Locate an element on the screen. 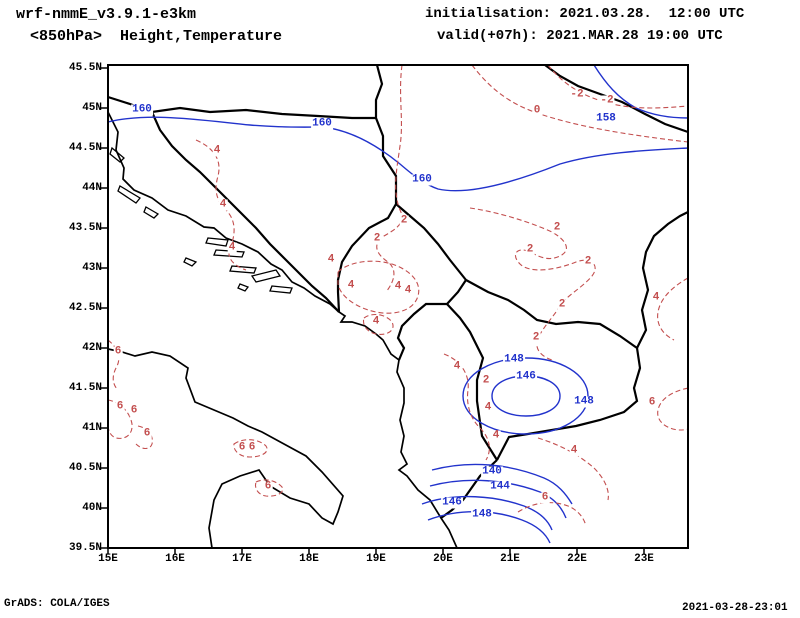  height-contour-140-arc is located at coordinates (502, 484).